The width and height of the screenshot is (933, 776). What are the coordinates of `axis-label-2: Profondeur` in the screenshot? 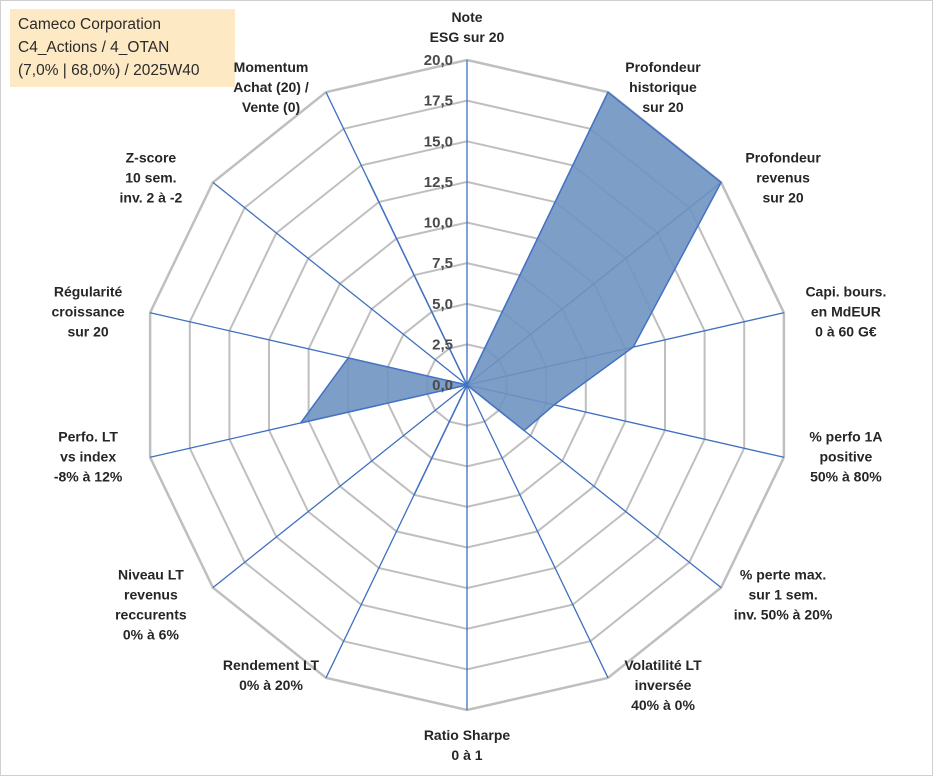 It's located at (783, 157).